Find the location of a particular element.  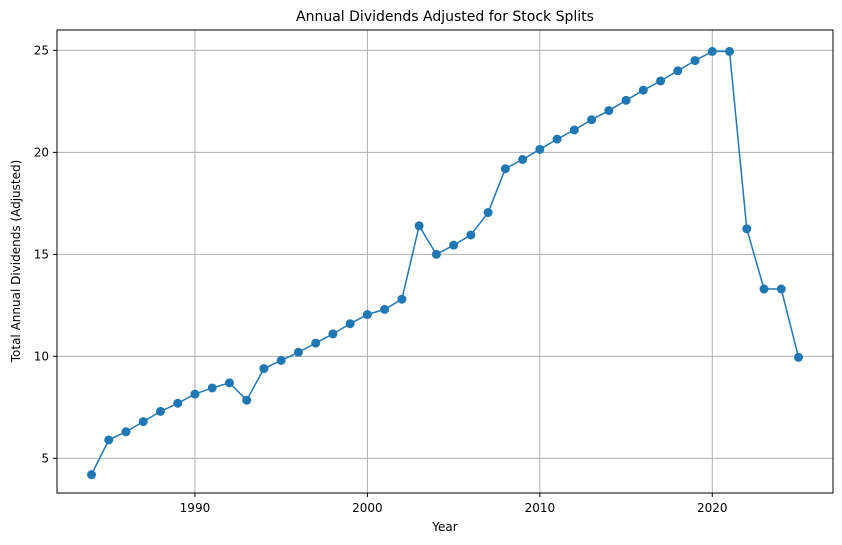

x-tick-label: 2020 is located at coordinates (712, 508).